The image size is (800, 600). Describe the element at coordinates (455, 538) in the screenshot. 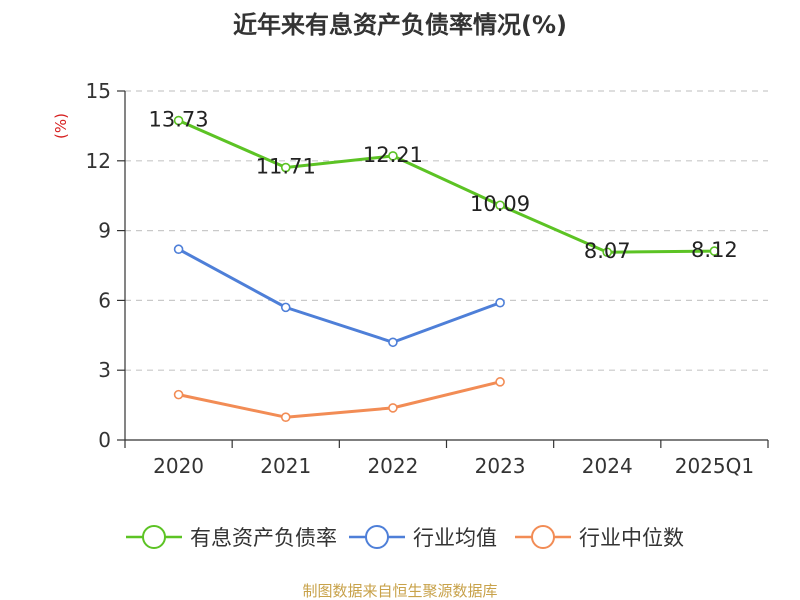

I see `legend-label: 行业均值` at that location.